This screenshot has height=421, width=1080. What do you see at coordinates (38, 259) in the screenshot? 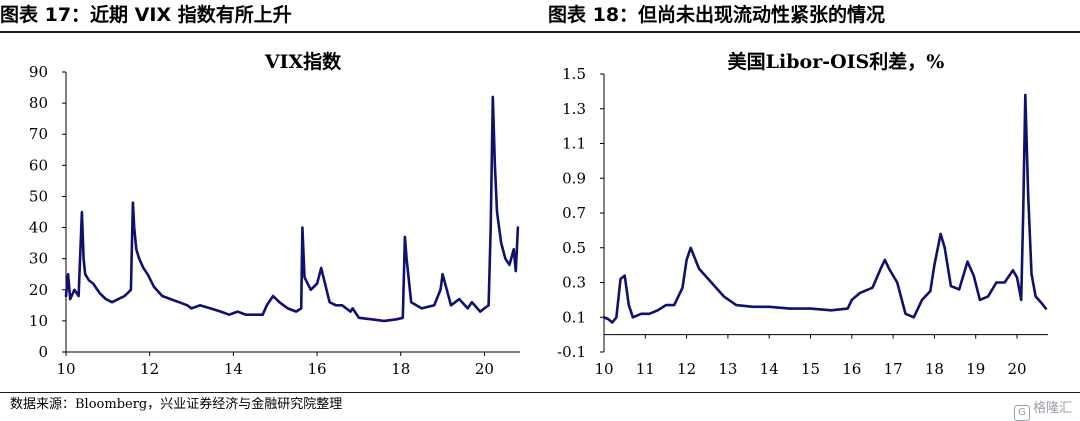
I see `y-tick-label: 30` at bounding box center [38, 259].